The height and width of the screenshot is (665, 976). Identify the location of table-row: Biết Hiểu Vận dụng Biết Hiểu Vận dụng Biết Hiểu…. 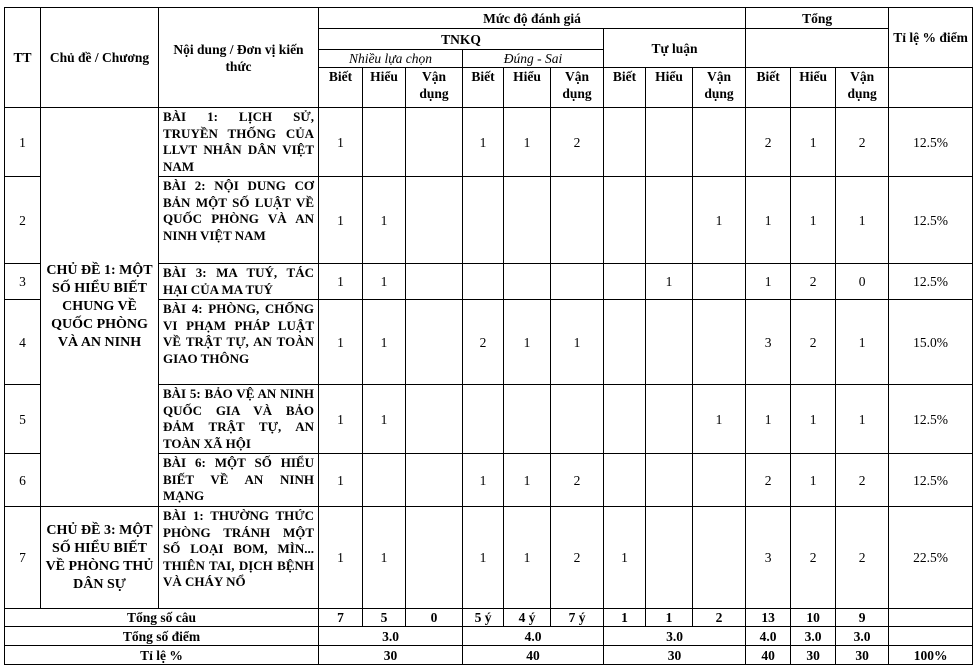
(489, 87).